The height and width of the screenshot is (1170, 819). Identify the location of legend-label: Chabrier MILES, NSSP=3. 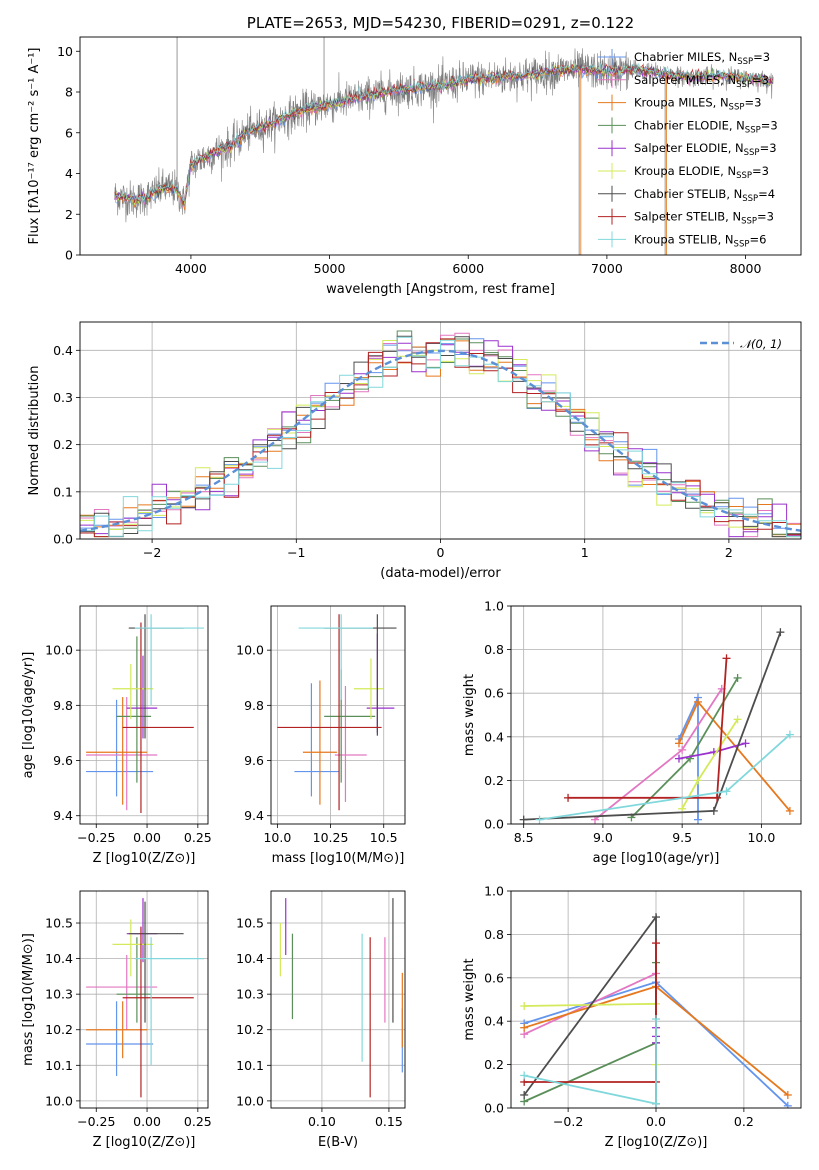
(702, 58).